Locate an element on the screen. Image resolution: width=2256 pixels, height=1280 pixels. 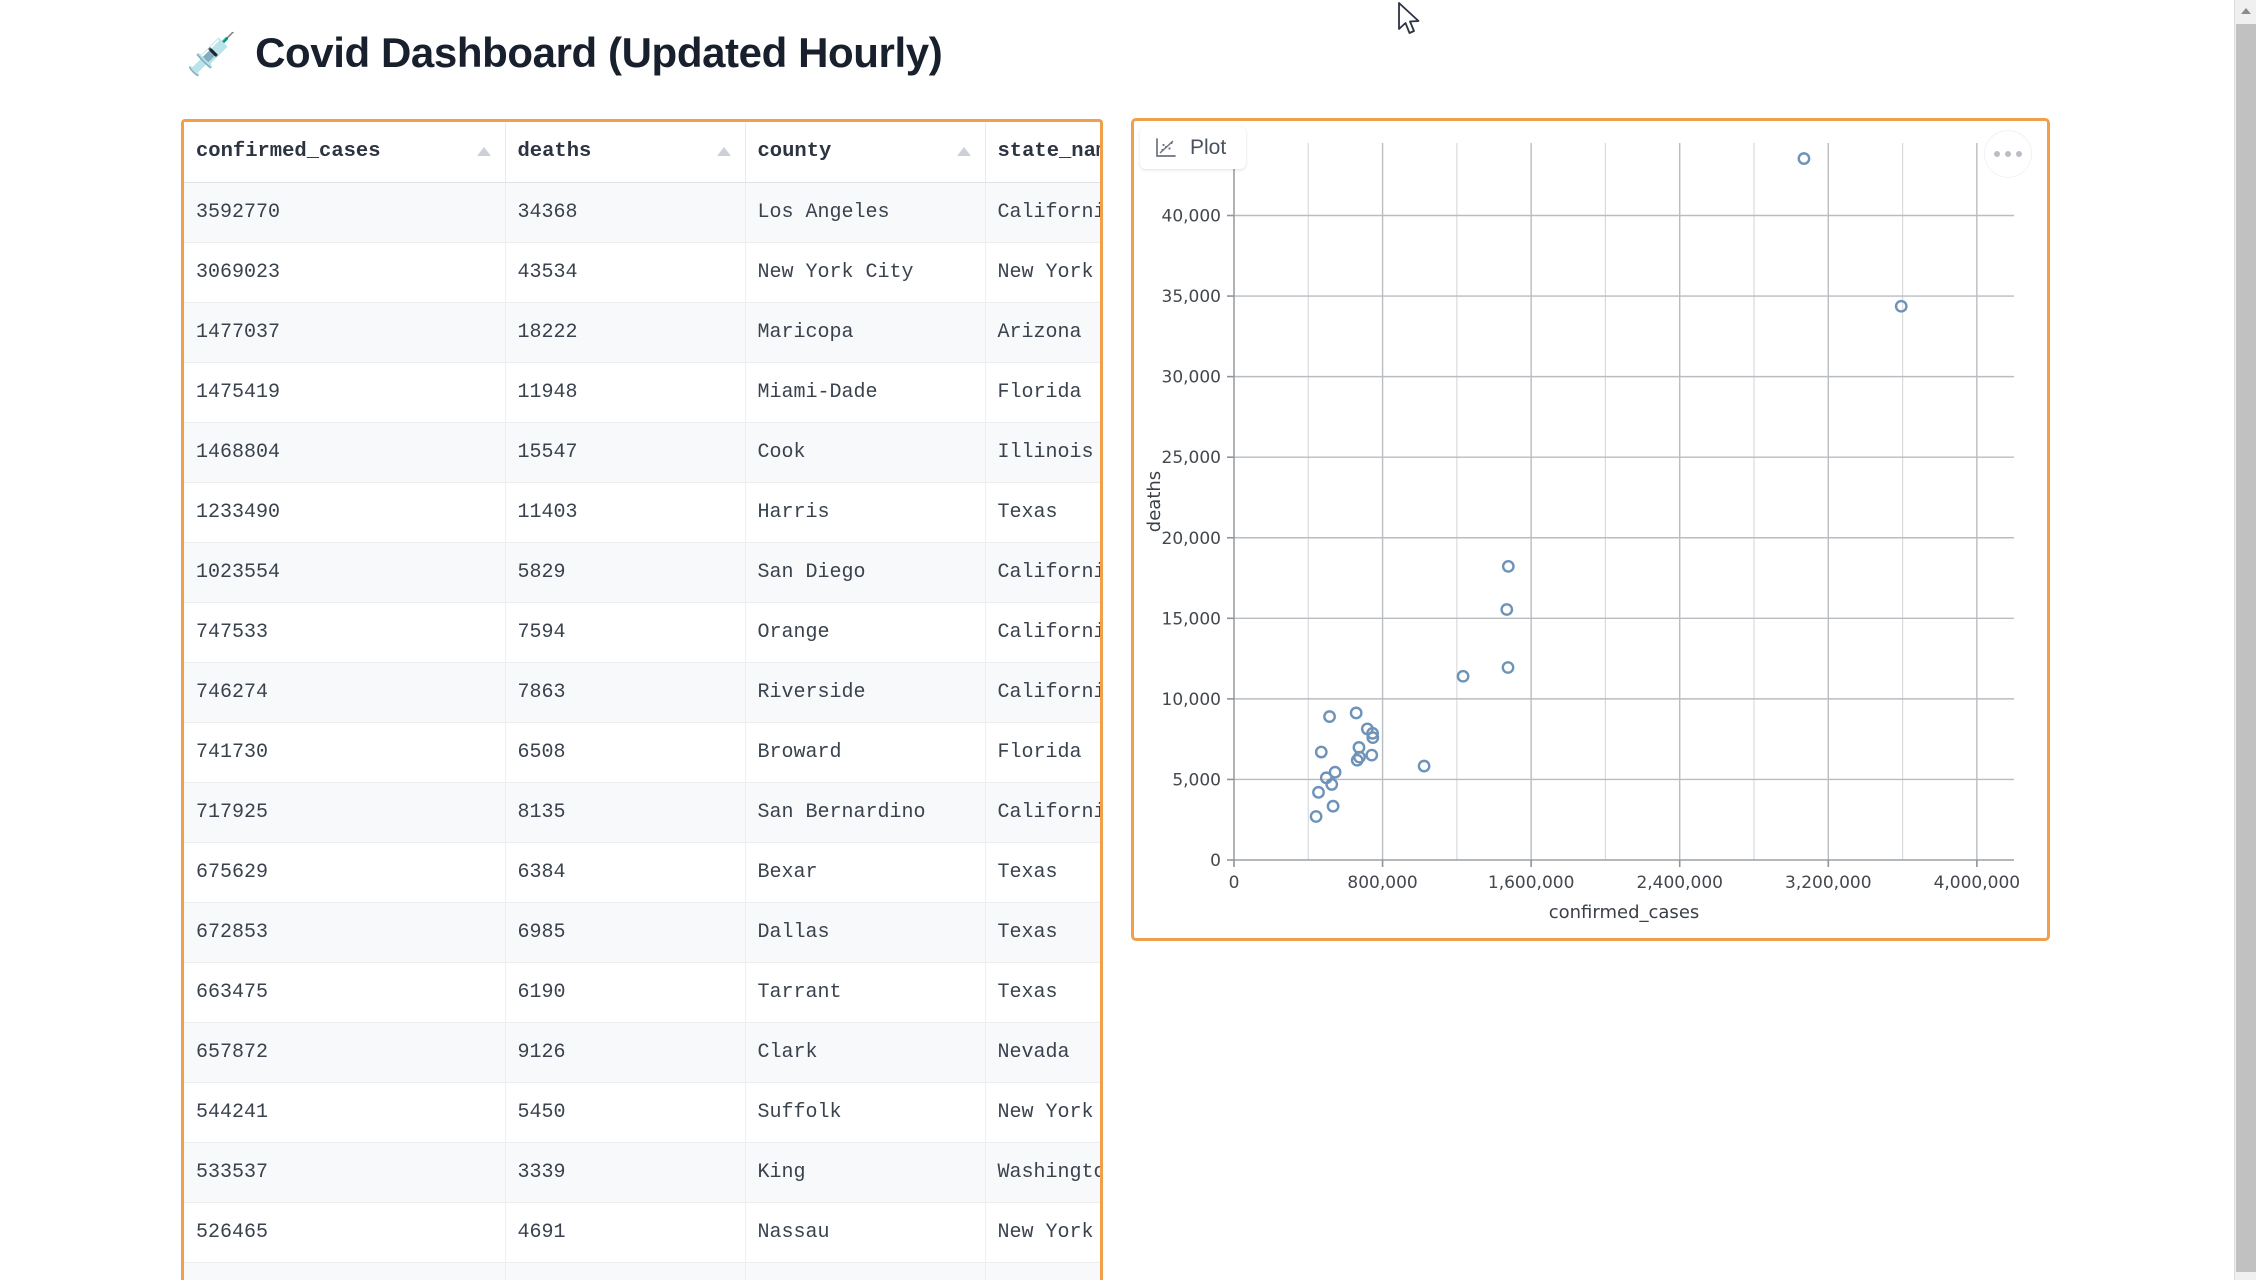
cell-county: Los Angeles is located at coordinates (865, 212).